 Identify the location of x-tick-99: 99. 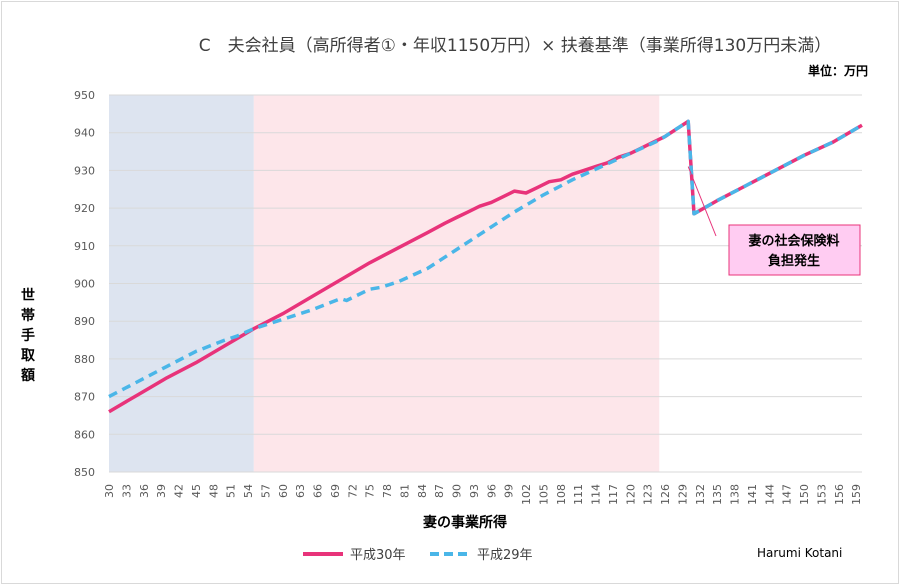
(509, 491).